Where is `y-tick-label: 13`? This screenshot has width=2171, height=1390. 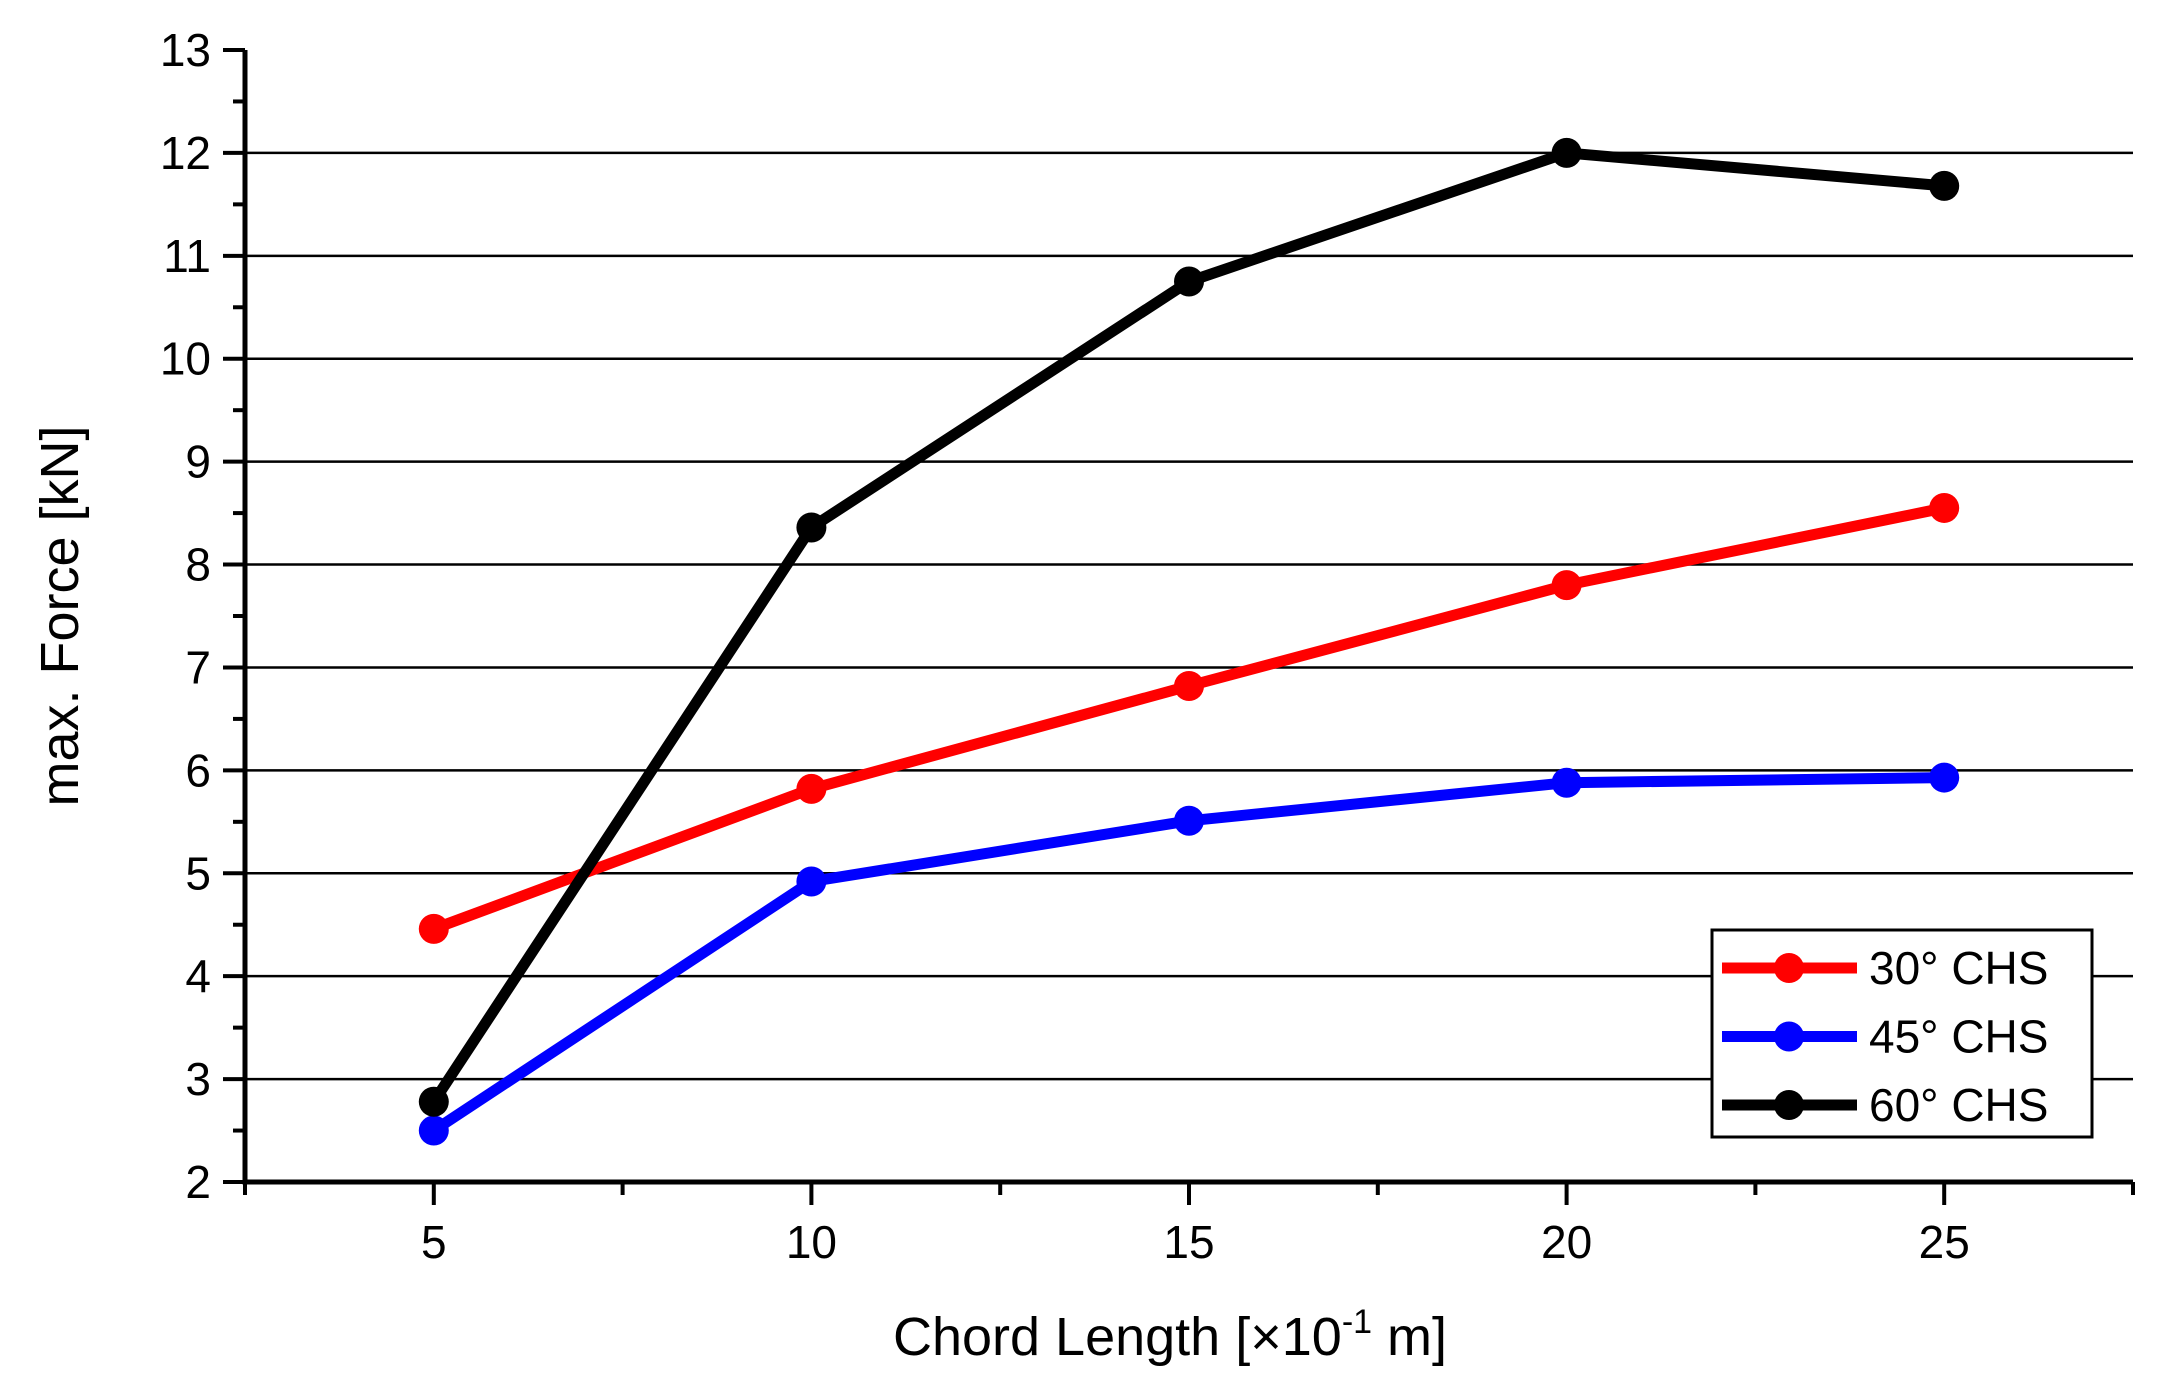
y-tick-label: 13 is located at coordinates (185, 50).